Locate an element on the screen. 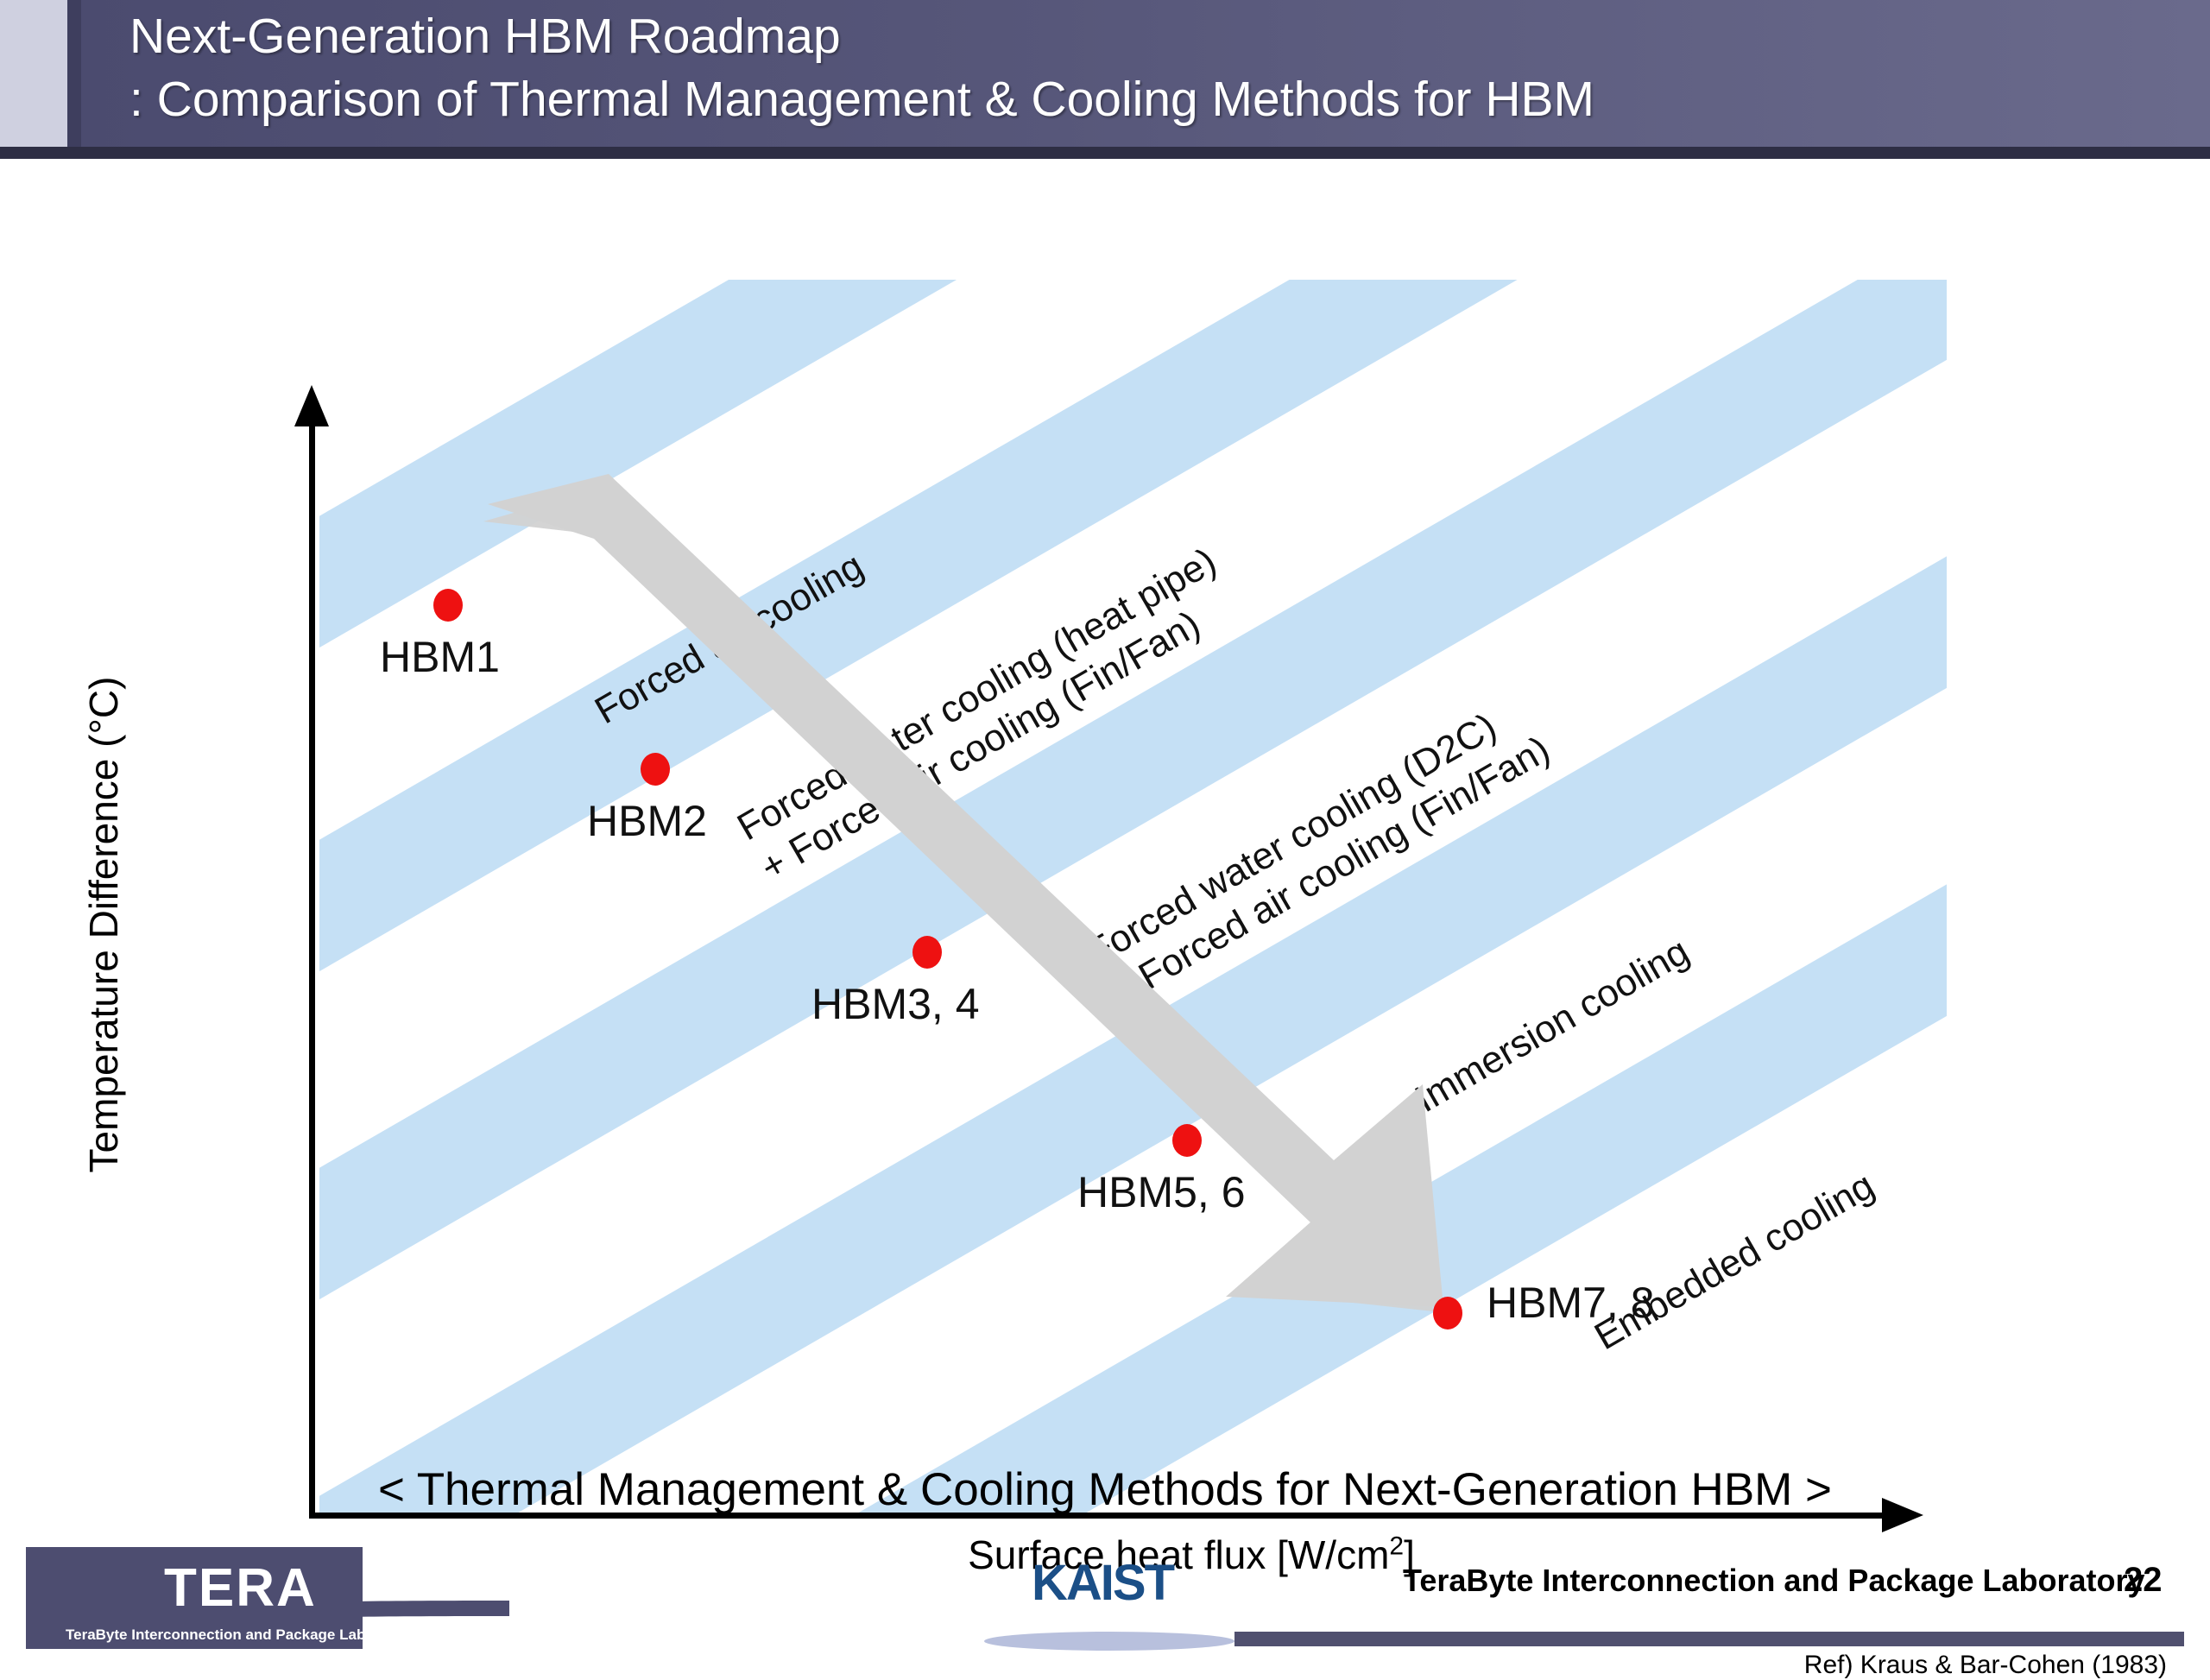  y-axis-title: Temperature Difference (°C) is located at coordinates (104, 925).